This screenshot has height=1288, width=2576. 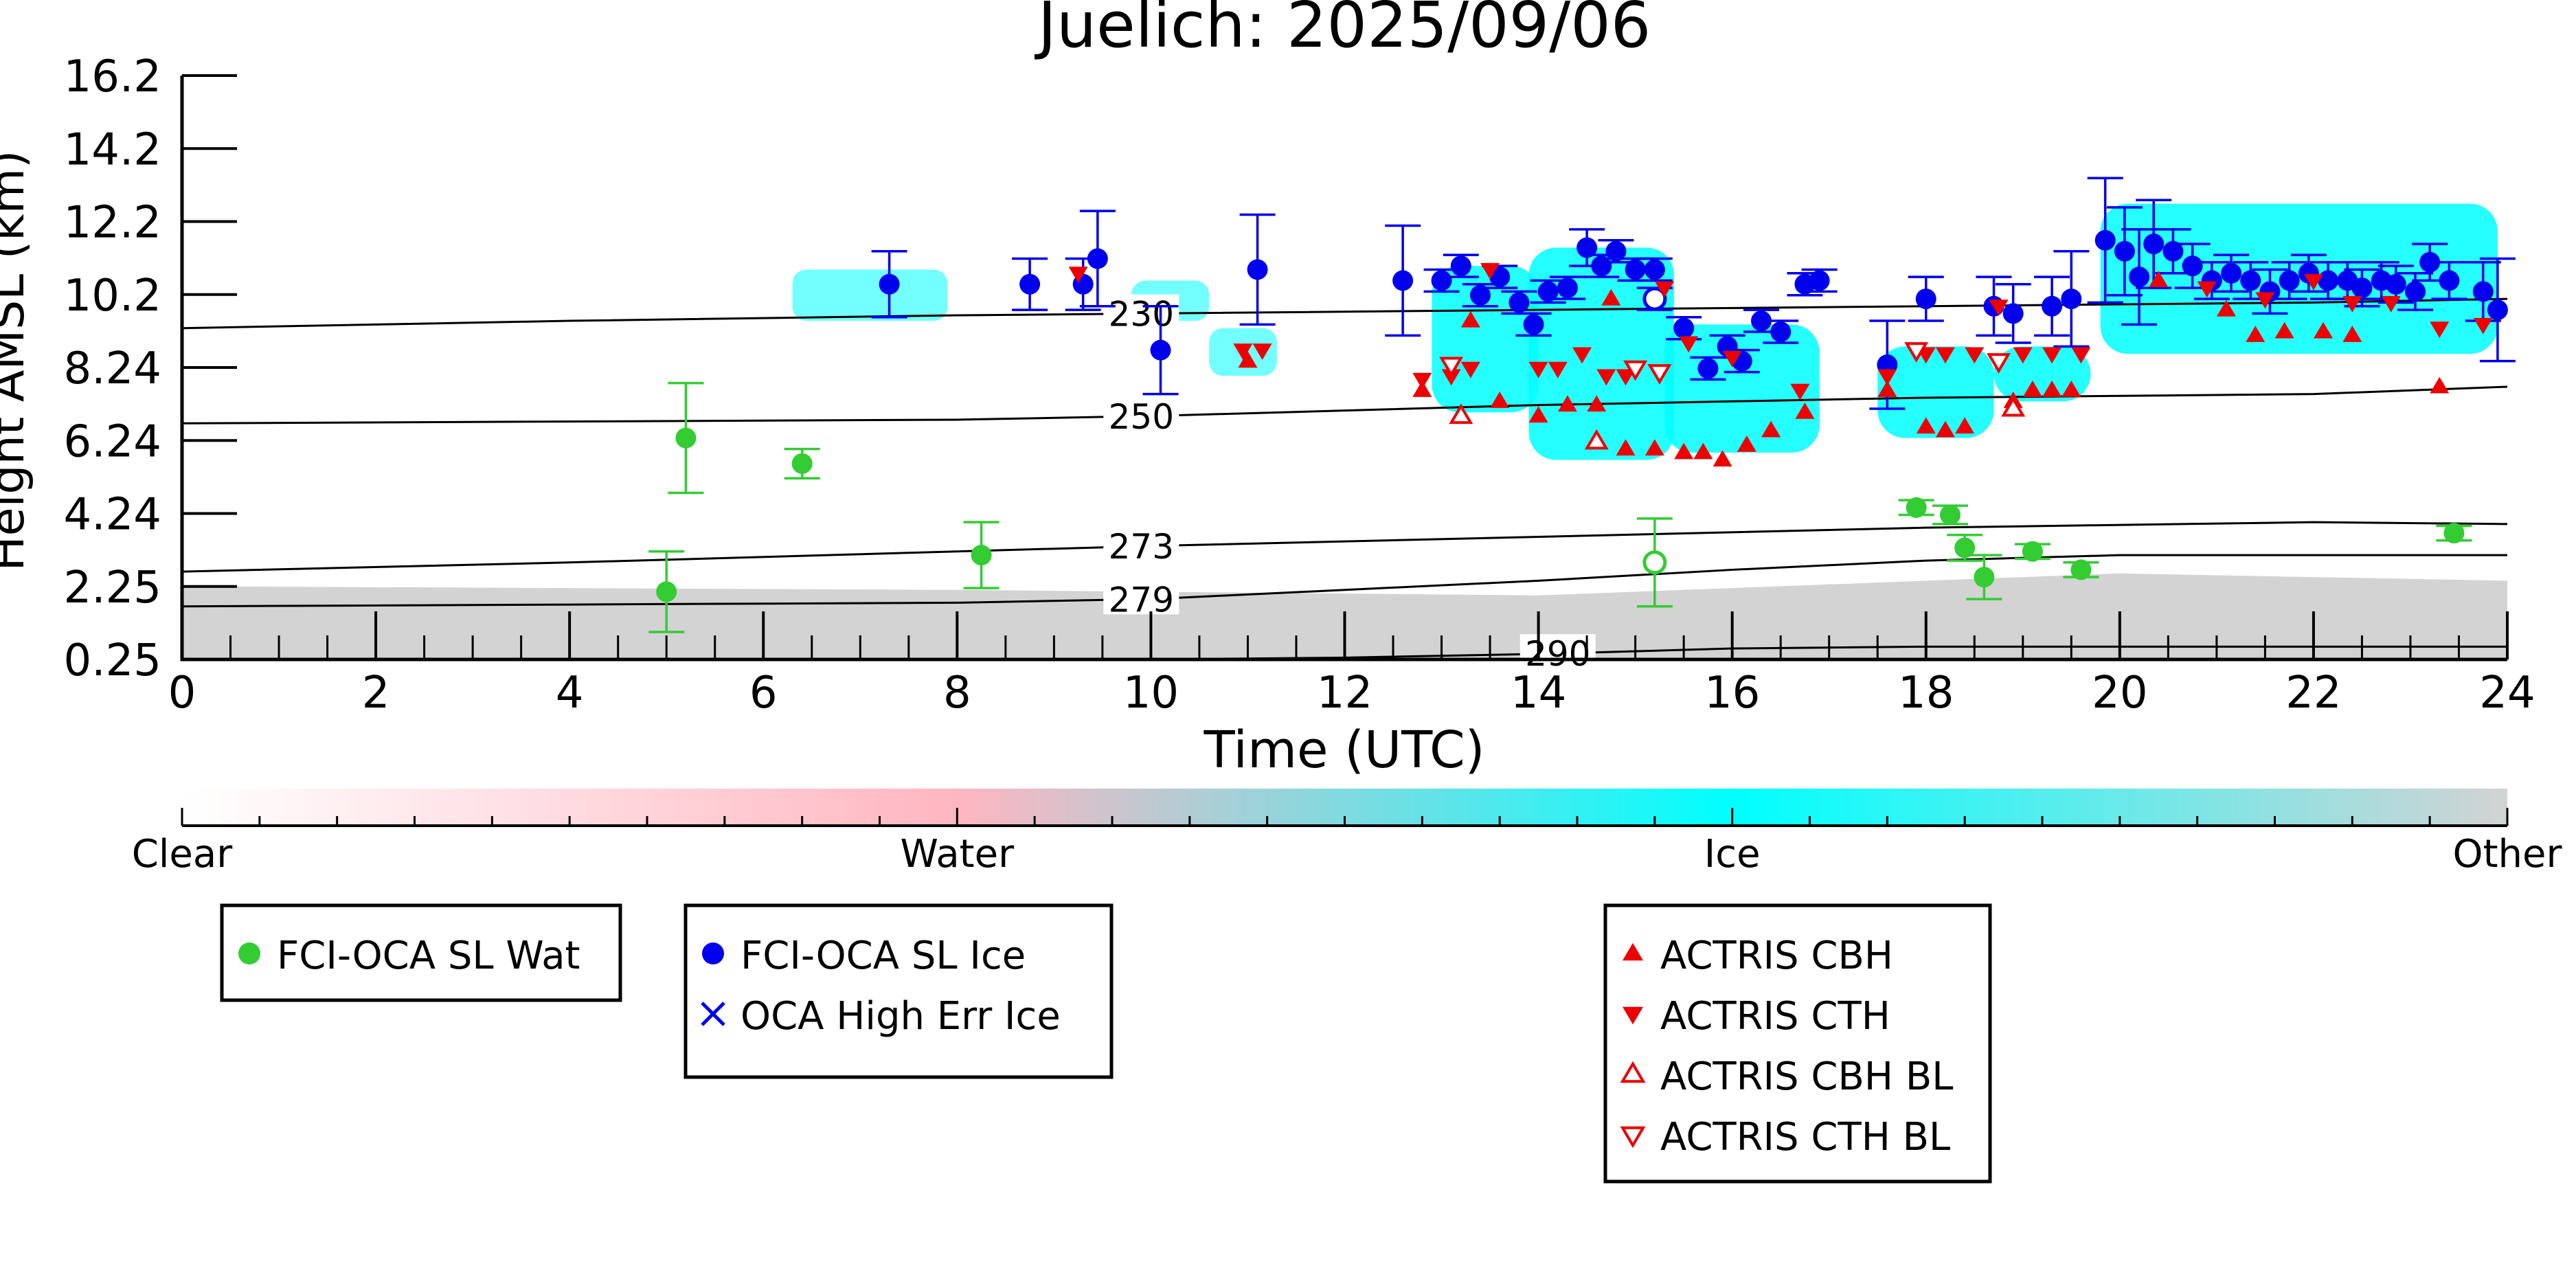 What do you see at coordinates (182, 693) in the screenshot?
I see `x-tick-label: 0` at bounding box center [182, 693].